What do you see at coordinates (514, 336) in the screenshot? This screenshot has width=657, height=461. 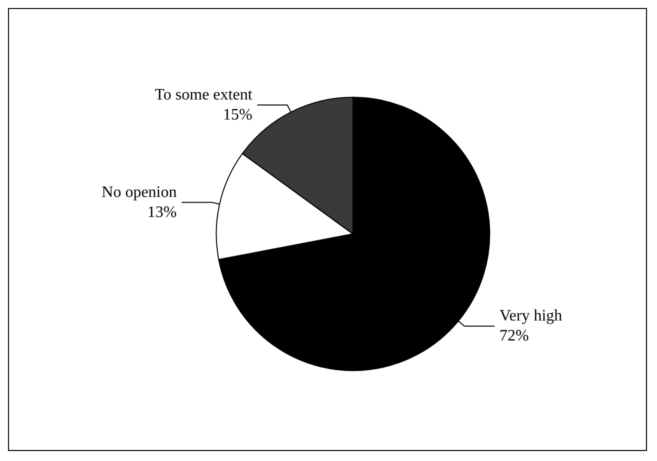 I see `data-label: 72%` at bounding box center [514, 336].